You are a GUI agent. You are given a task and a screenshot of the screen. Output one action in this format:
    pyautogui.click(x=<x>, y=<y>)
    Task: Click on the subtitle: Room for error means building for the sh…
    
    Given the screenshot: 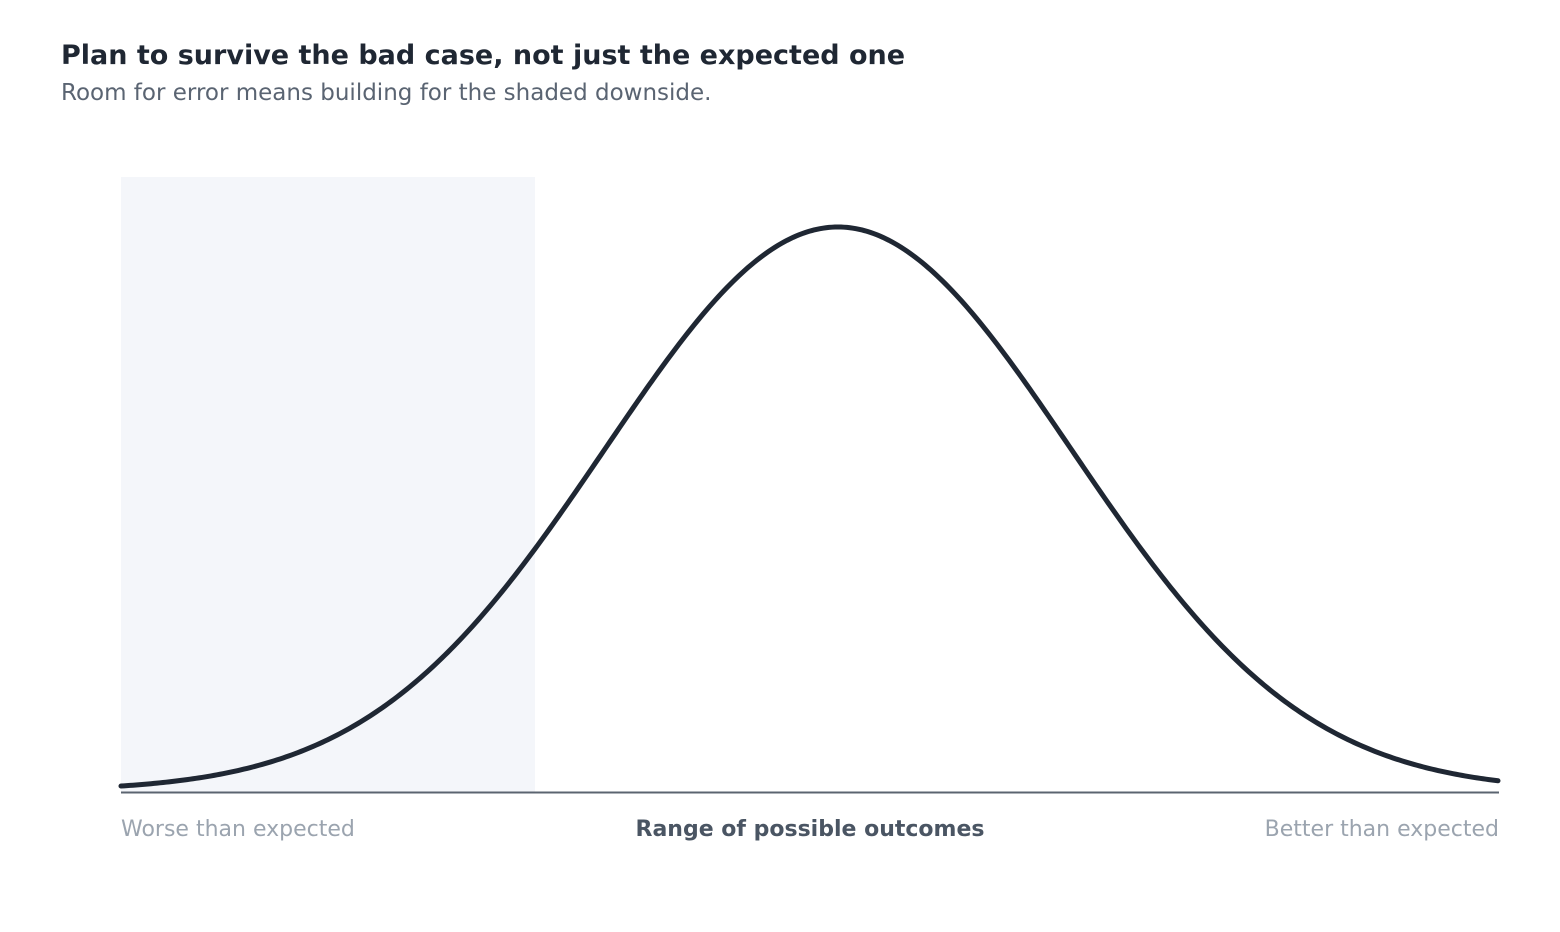 What is the action you would take?
    pyautogui.click(x=386, y=93)
    